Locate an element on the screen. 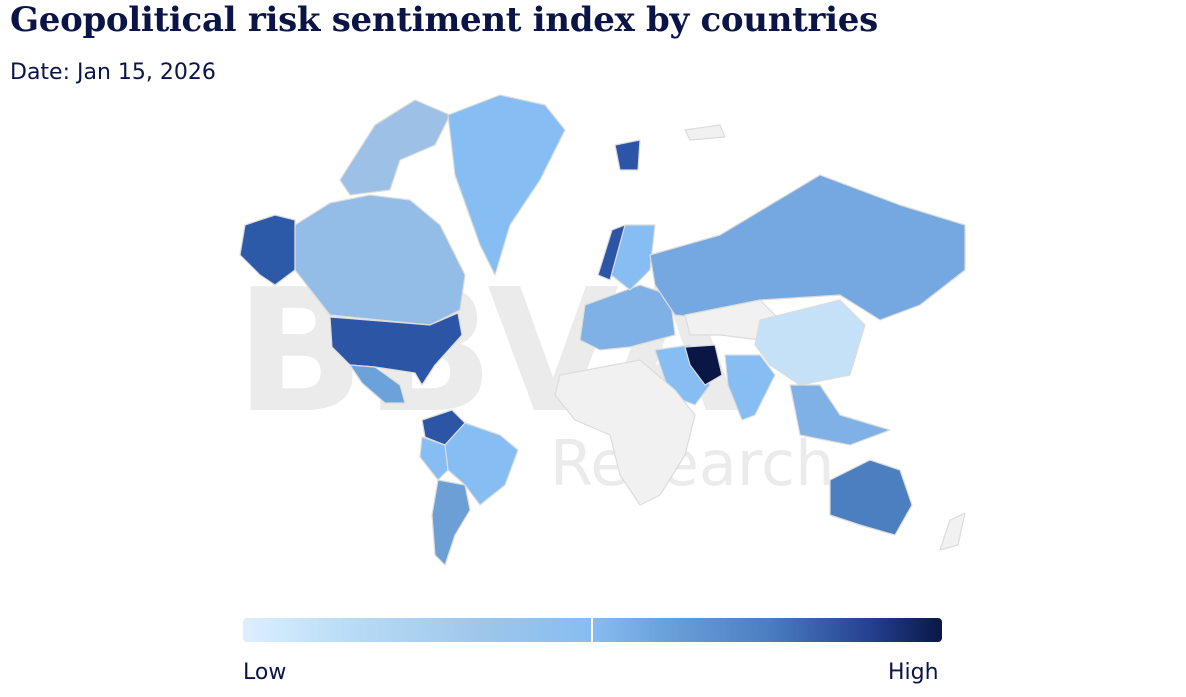 The width and height of the screenshot is (1186, 697). legend-low-label: Low is located at coordinates (265, 672).